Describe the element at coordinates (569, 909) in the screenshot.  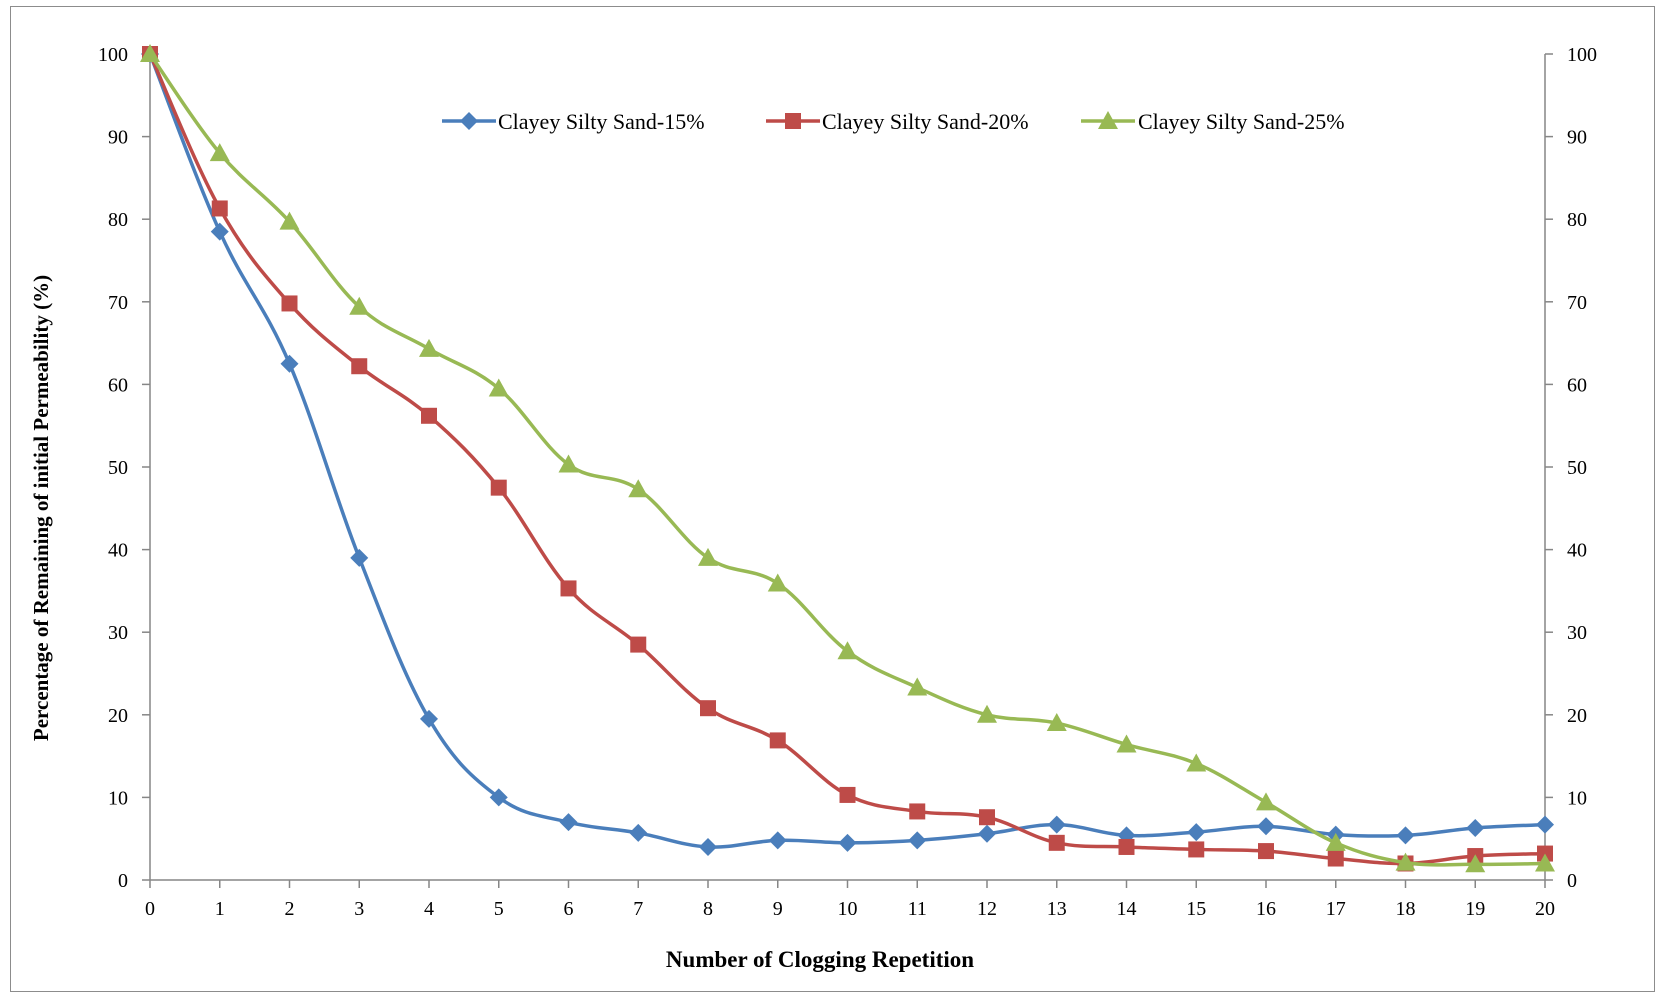
I see `x-tick-label: 6` at that location.